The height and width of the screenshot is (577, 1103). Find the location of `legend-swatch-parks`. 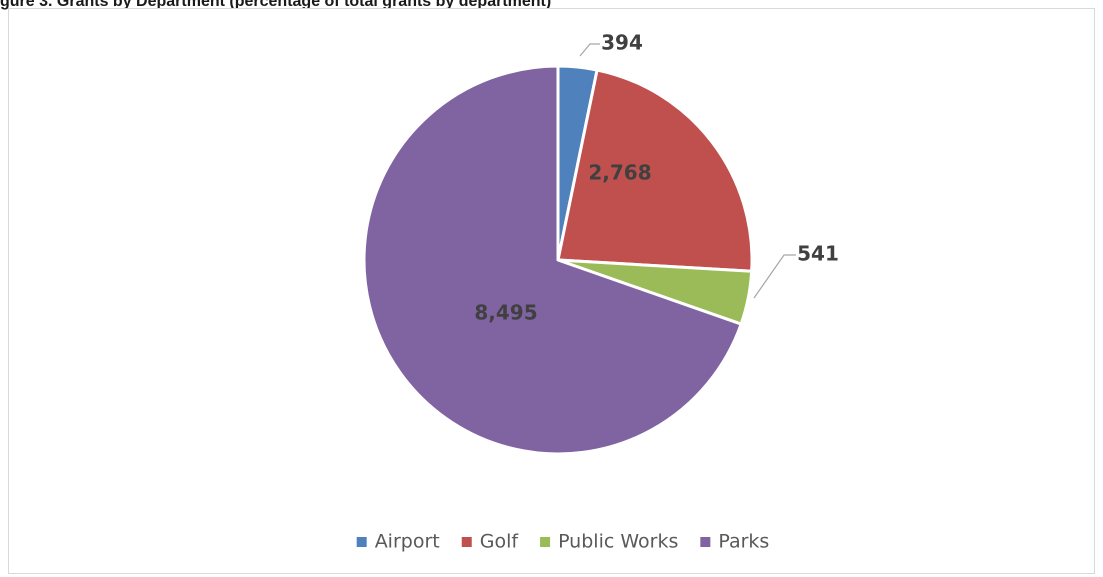

legend-swatch-parks is located at coordinates (705, 542).